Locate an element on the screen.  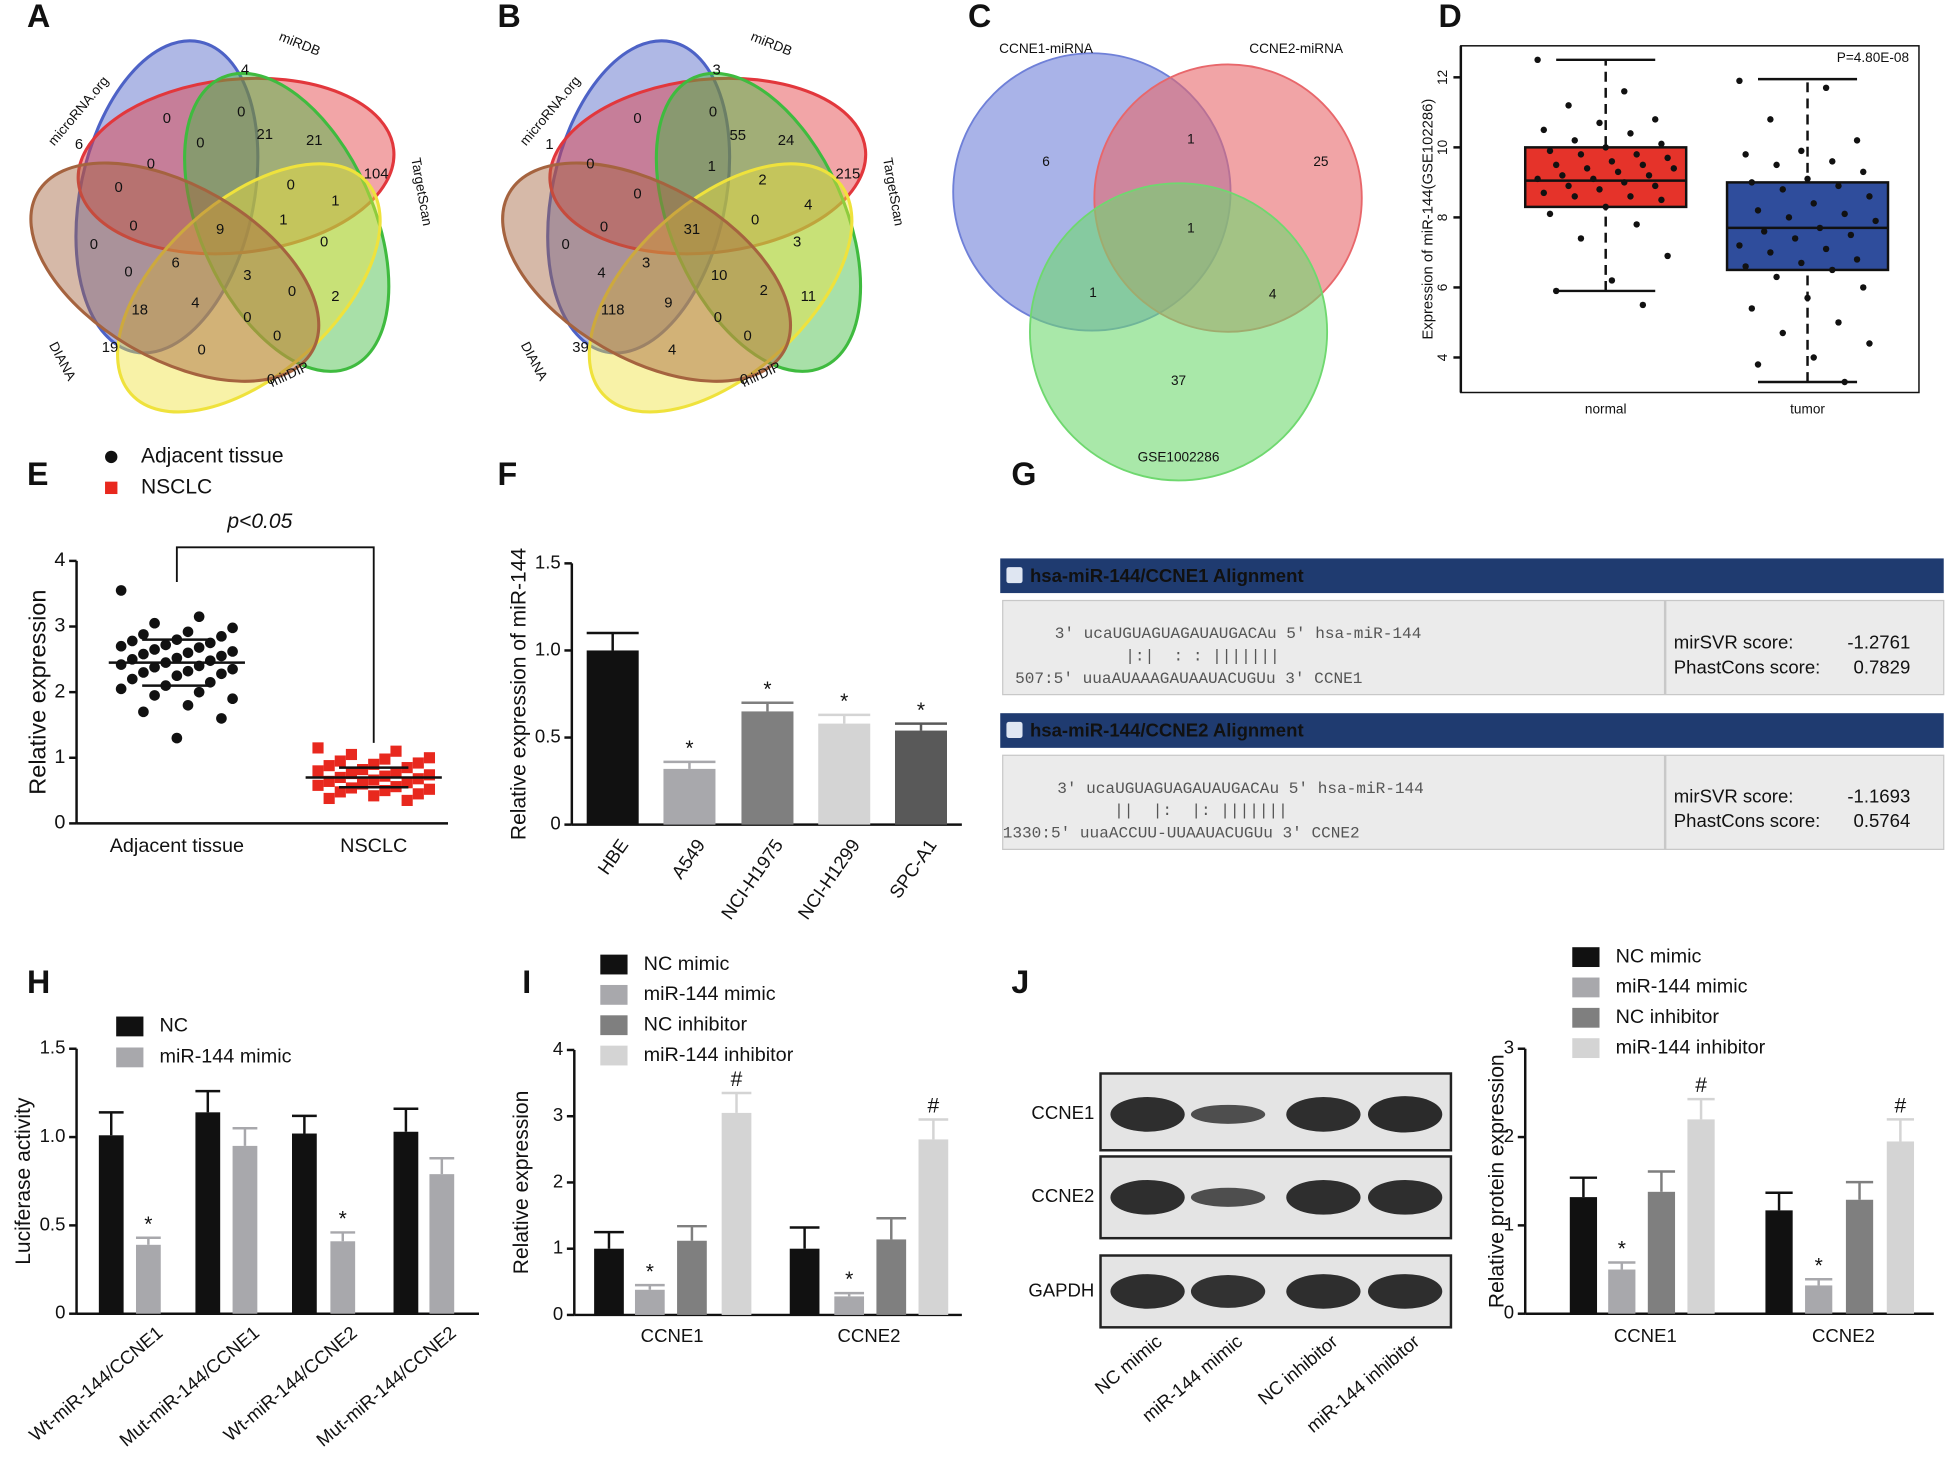
score-value: -1.2761 is located at coordinates (1878, 642).